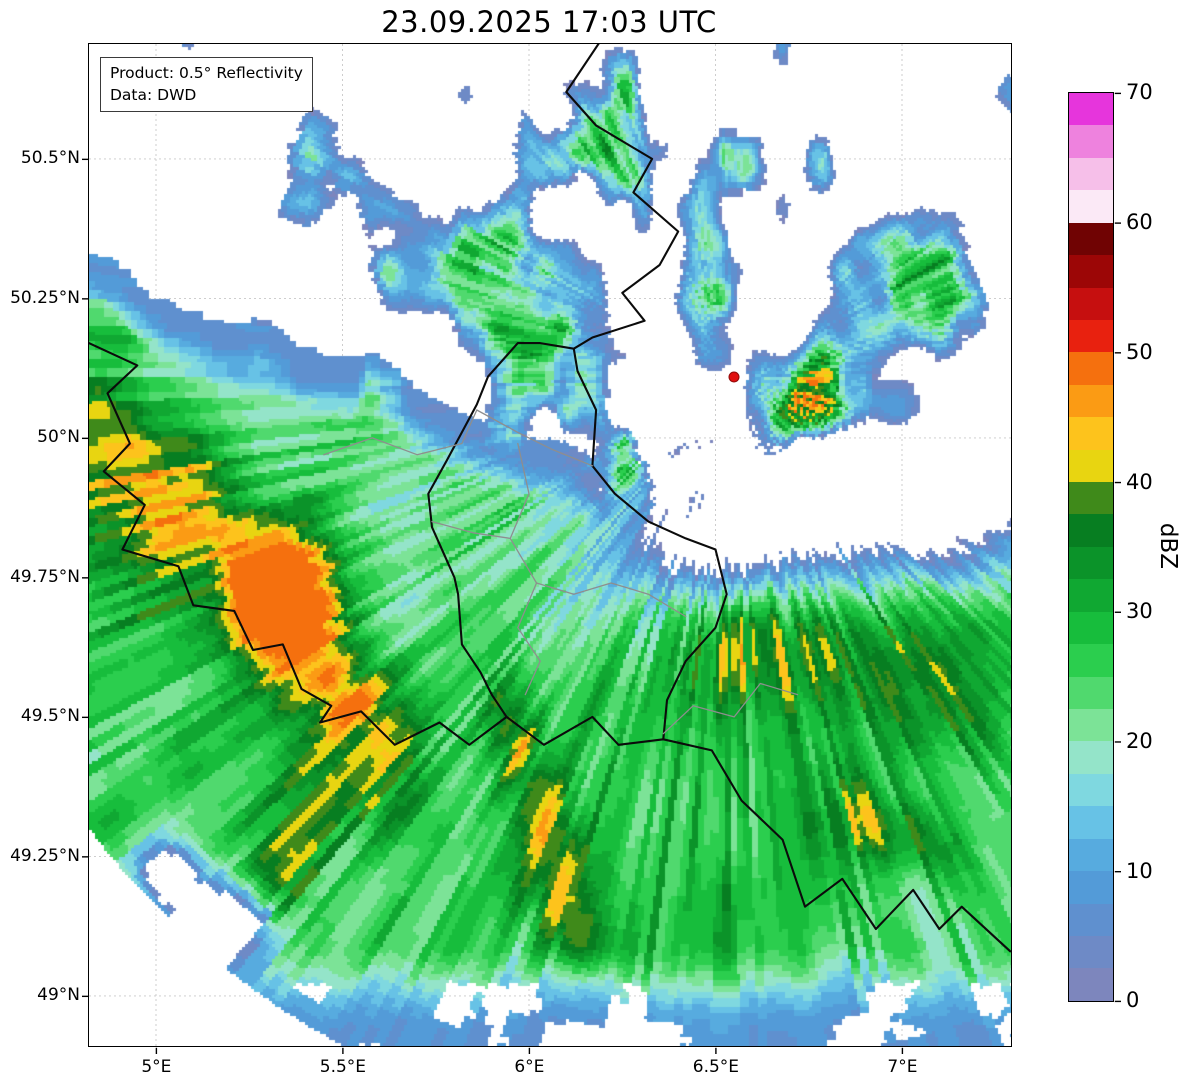 The width and height of the screenshot is (1202, 1081). Describe the element at coordinates (1139, 222) in the screenshot. I see `colorbar-tick-label: 60` at that location.